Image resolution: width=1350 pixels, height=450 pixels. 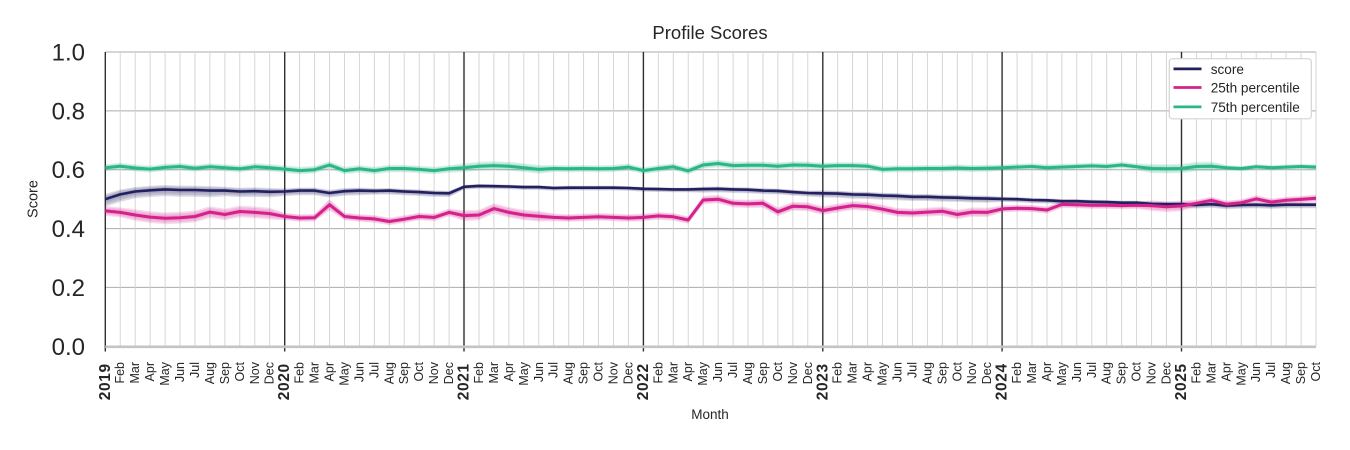 I want to click on svg-text: 0.4, so click(x=68, y=229).